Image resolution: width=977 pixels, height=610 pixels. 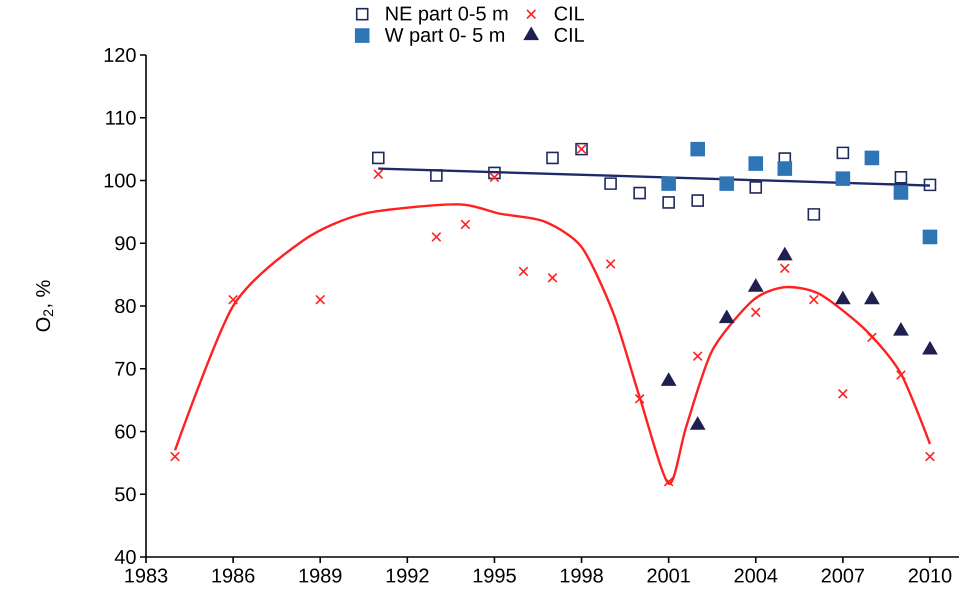 What do you see at coordinates (233, 575) in the screenshot?
I see `x-tick-label: 1986` at bounding box center [233, 575].